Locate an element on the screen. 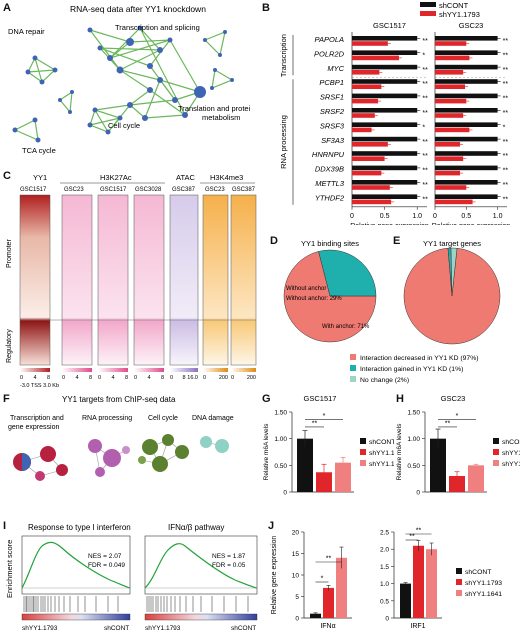 This screenshot has height=642, width=520. ytick-label: 20 is located at coordinates (296, 533).